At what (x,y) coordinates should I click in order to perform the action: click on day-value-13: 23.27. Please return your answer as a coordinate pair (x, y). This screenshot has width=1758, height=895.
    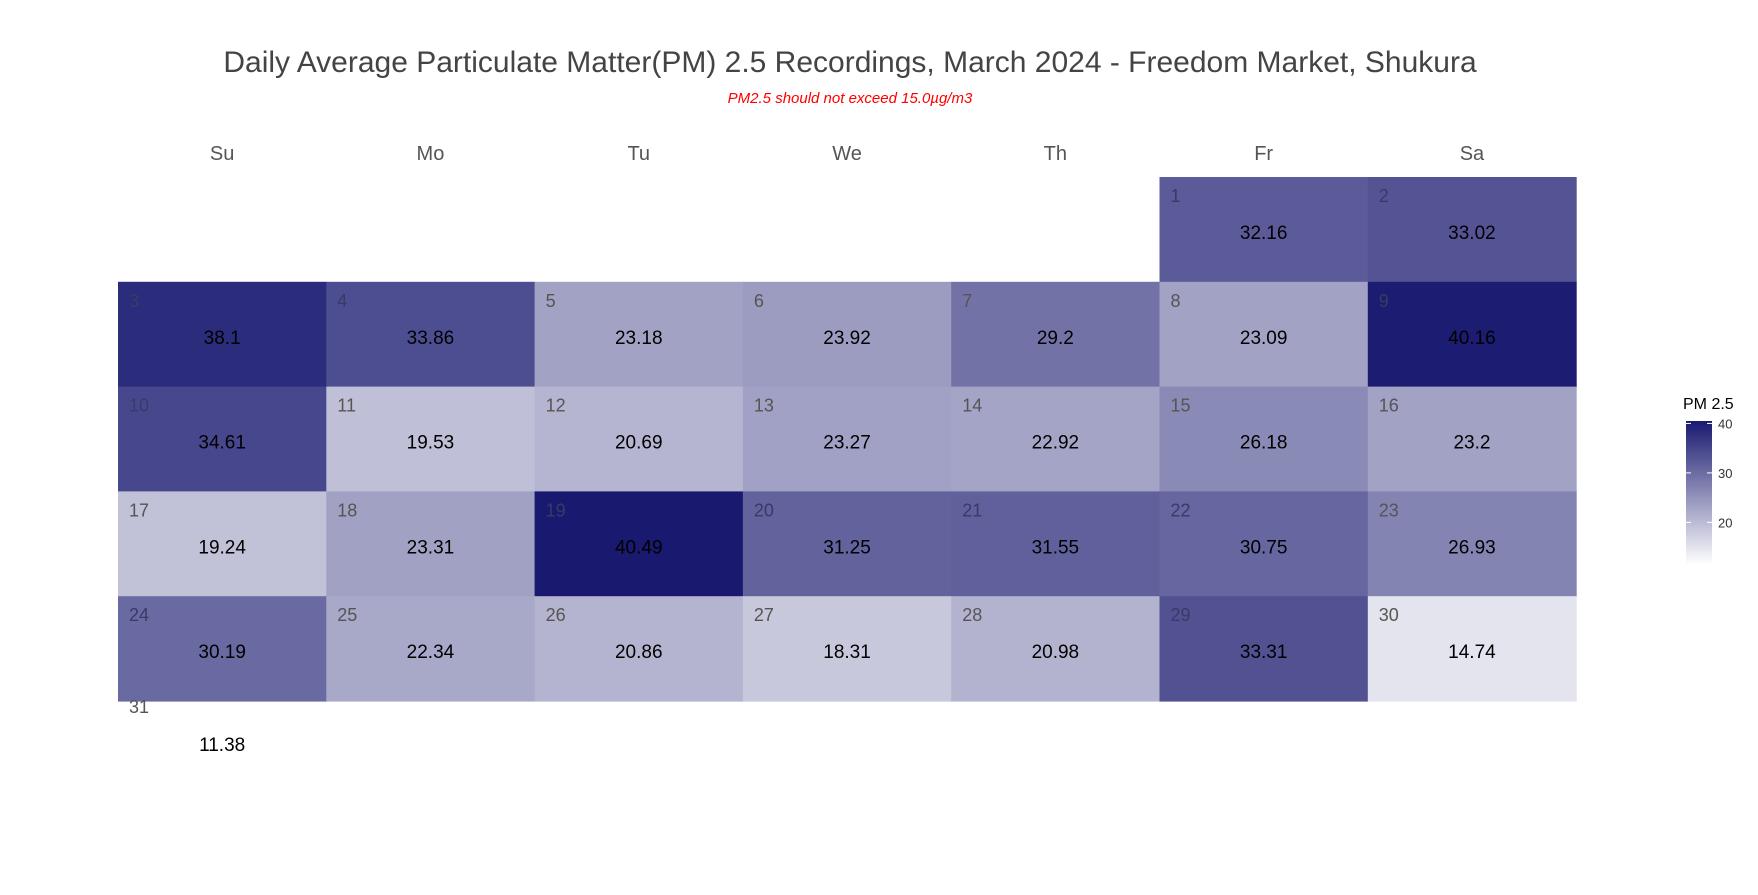
    Looking at the image, I should click on (847, 443).